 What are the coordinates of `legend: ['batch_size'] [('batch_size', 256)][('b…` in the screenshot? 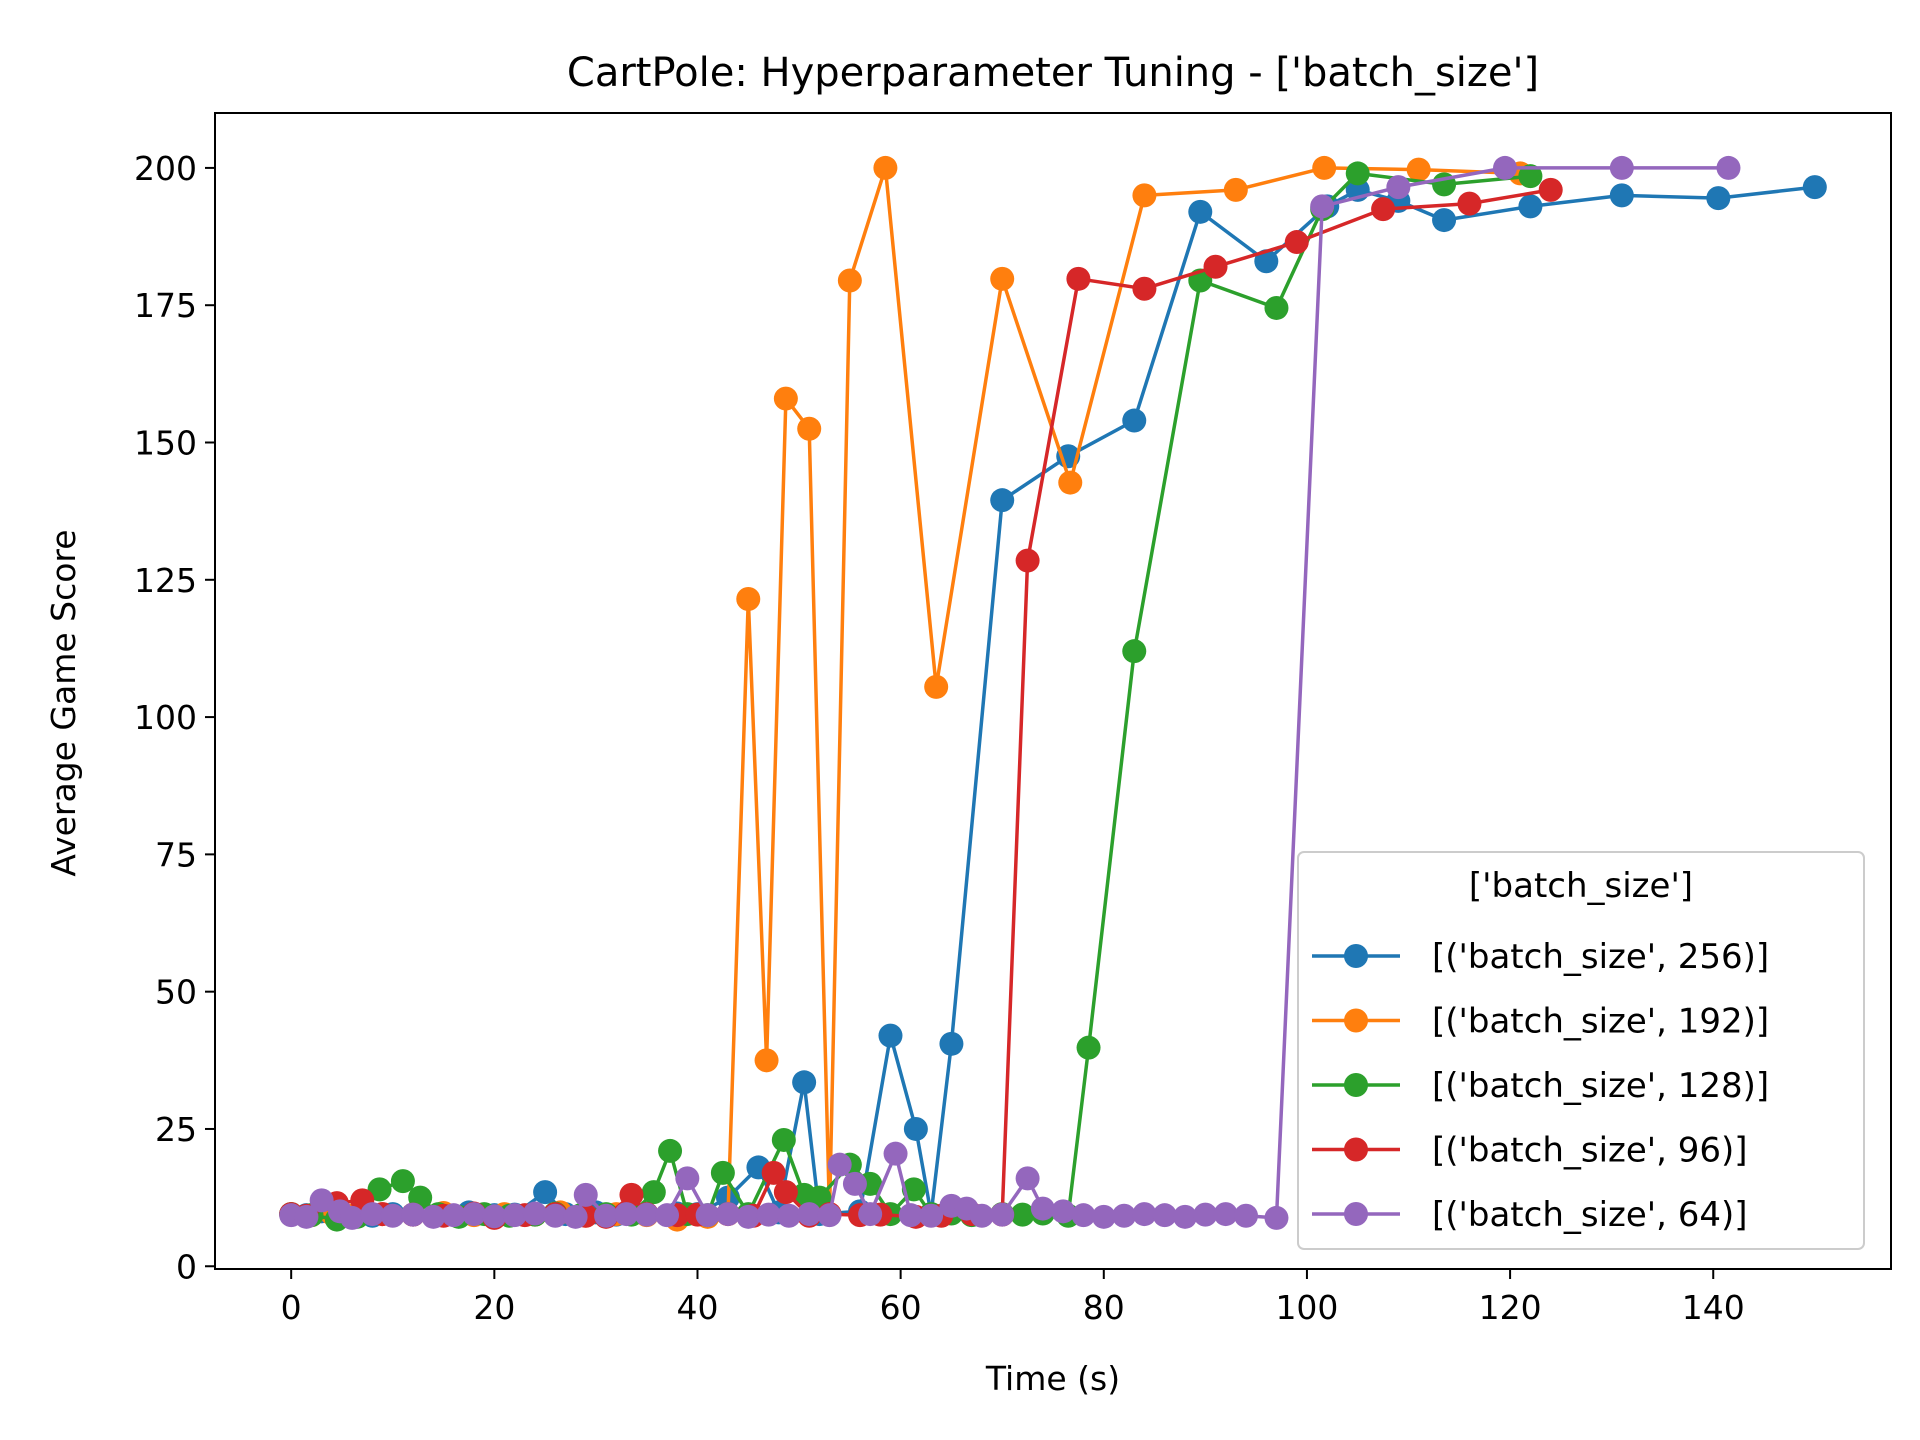 It's located at (1581, 1050).